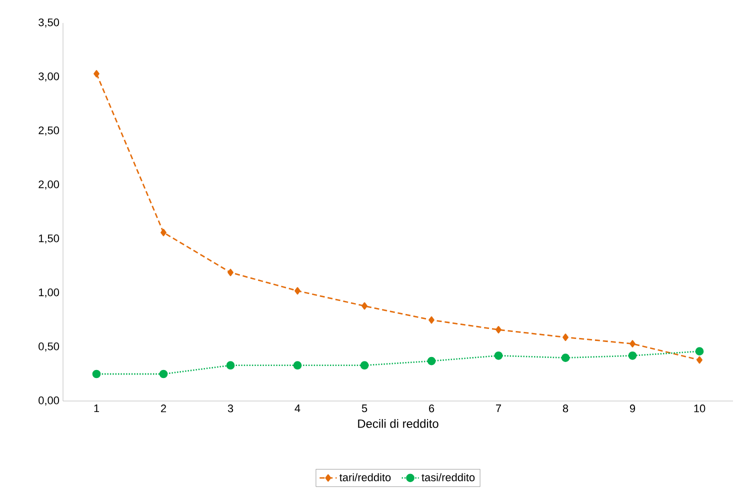 The height and width of the screenshot is (497, 753). What do you see at coordinates (49, 77) in the screenshot?
I see `y-tick-label: 3,00` at bounding box center [49, 77].